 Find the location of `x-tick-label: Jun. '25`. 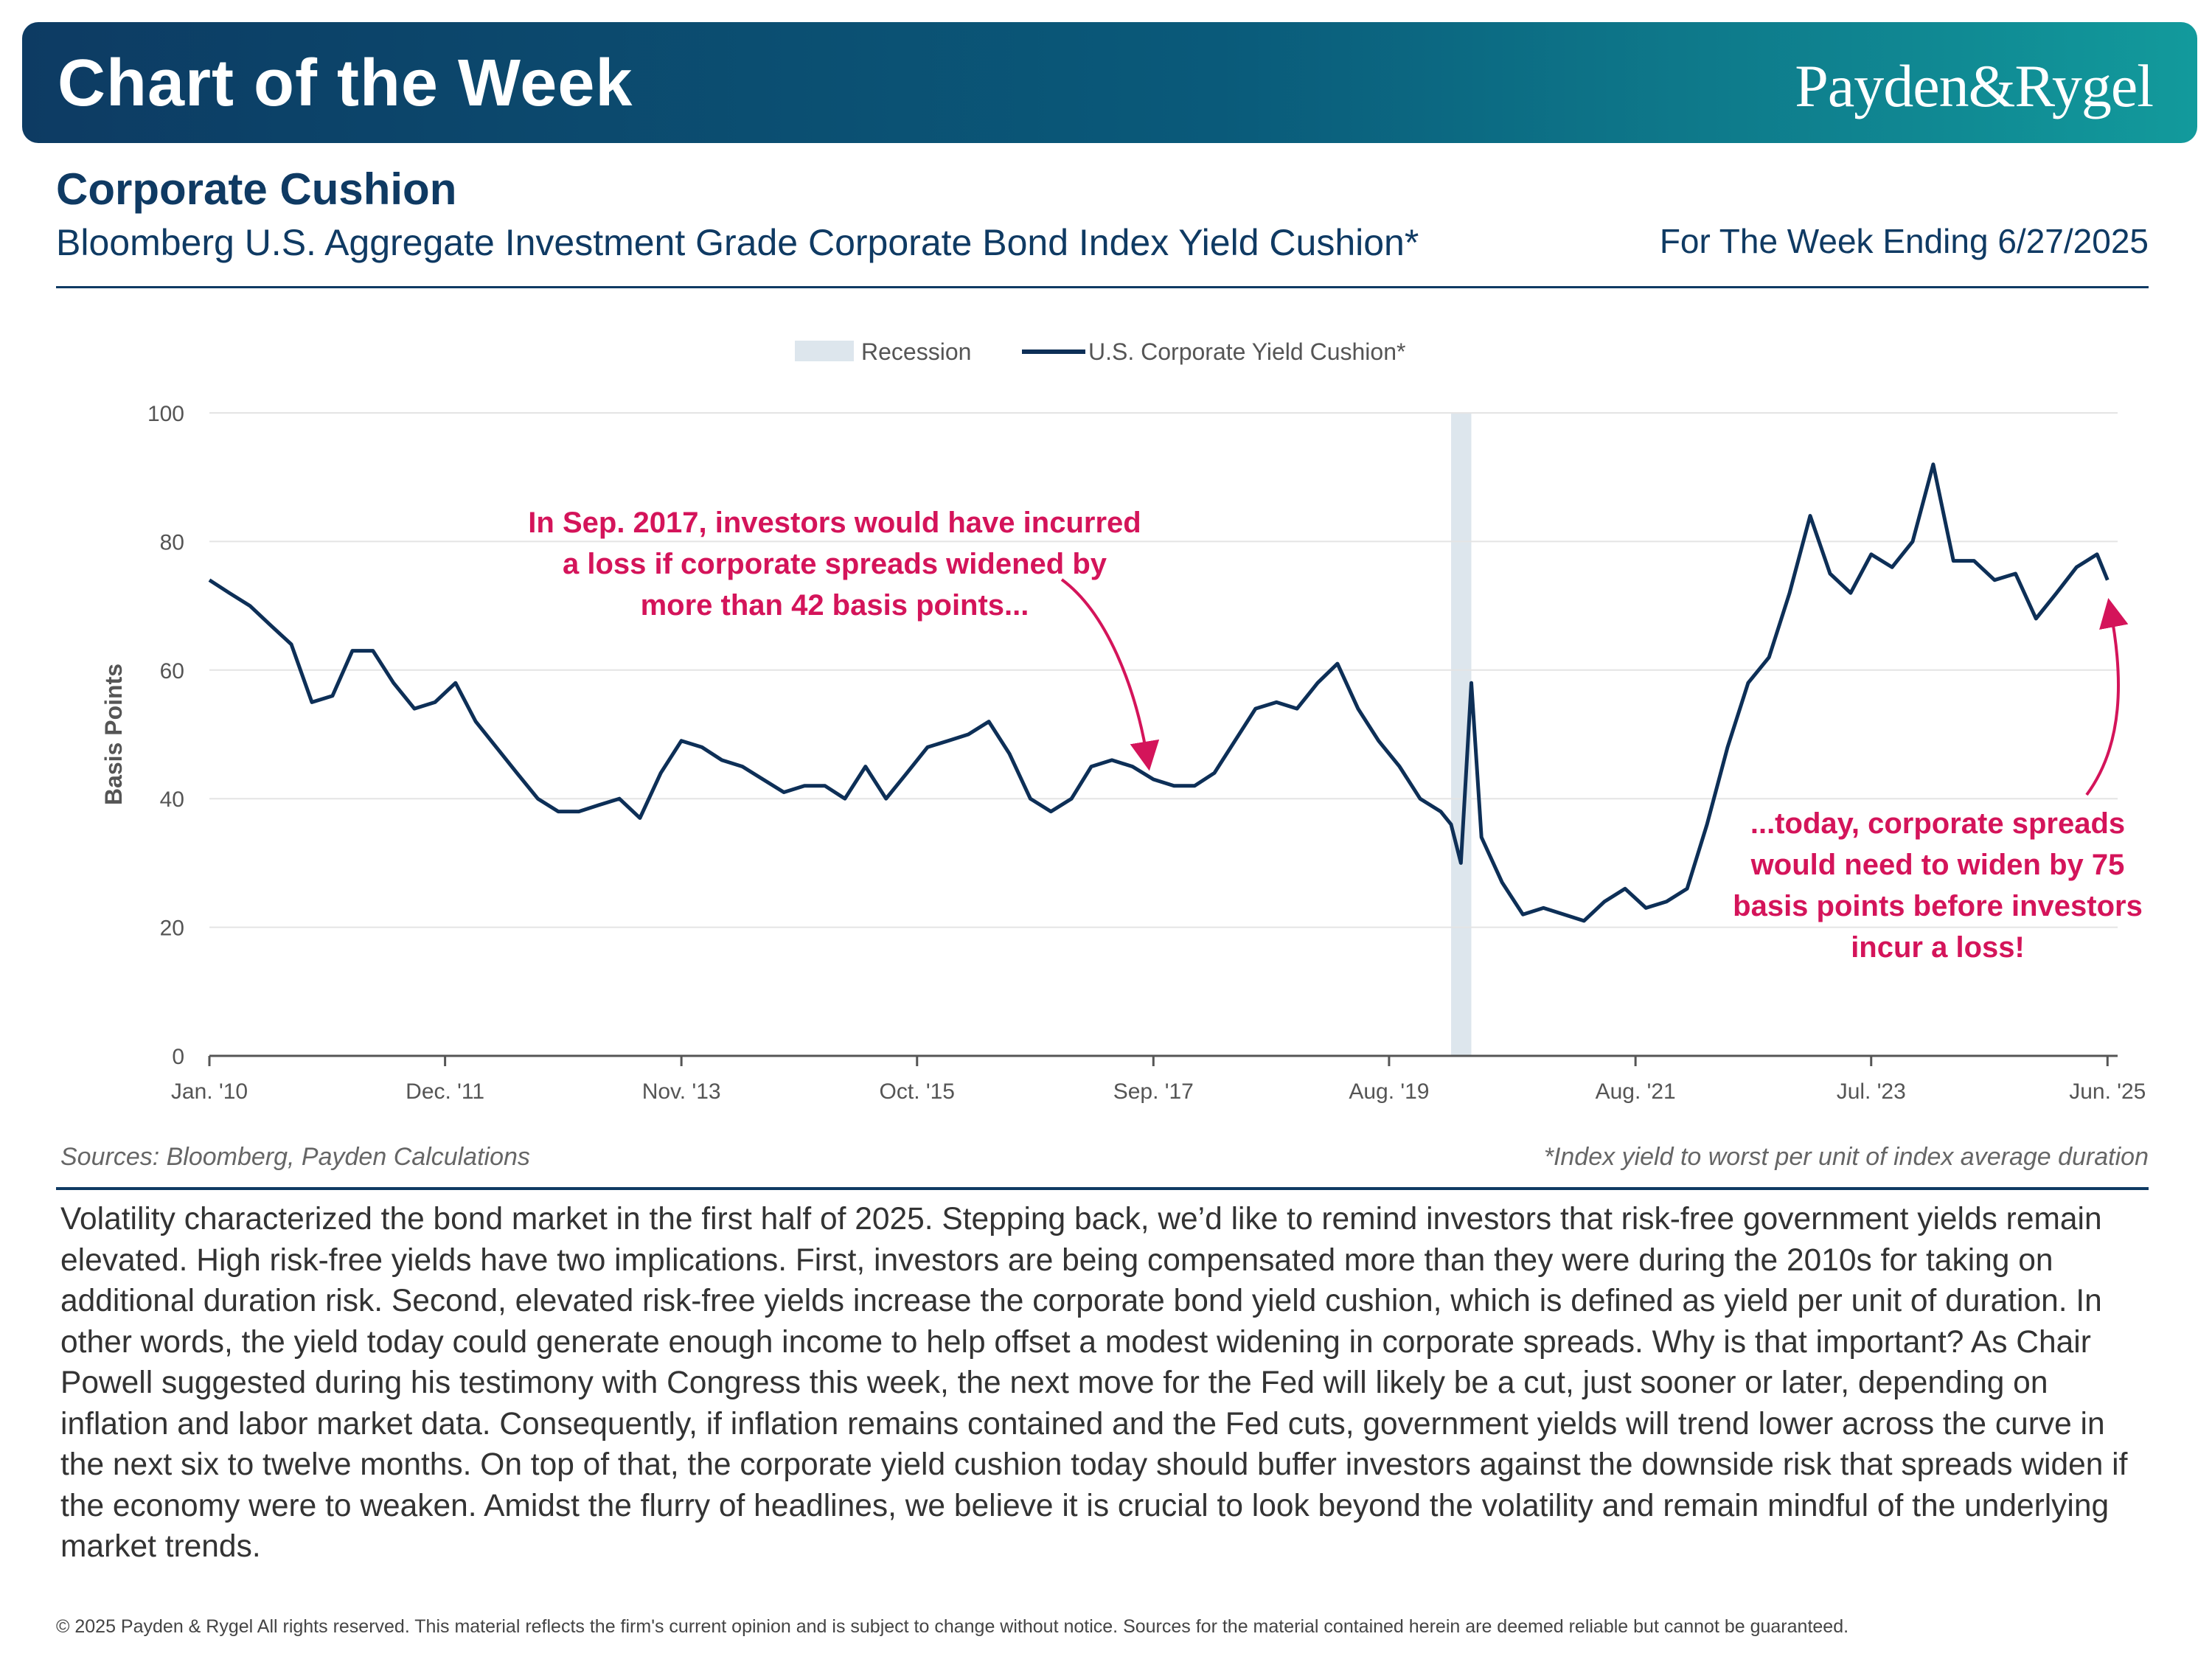

x-tick-label: Jun. '25 is located at coordinates (2107, 1091).